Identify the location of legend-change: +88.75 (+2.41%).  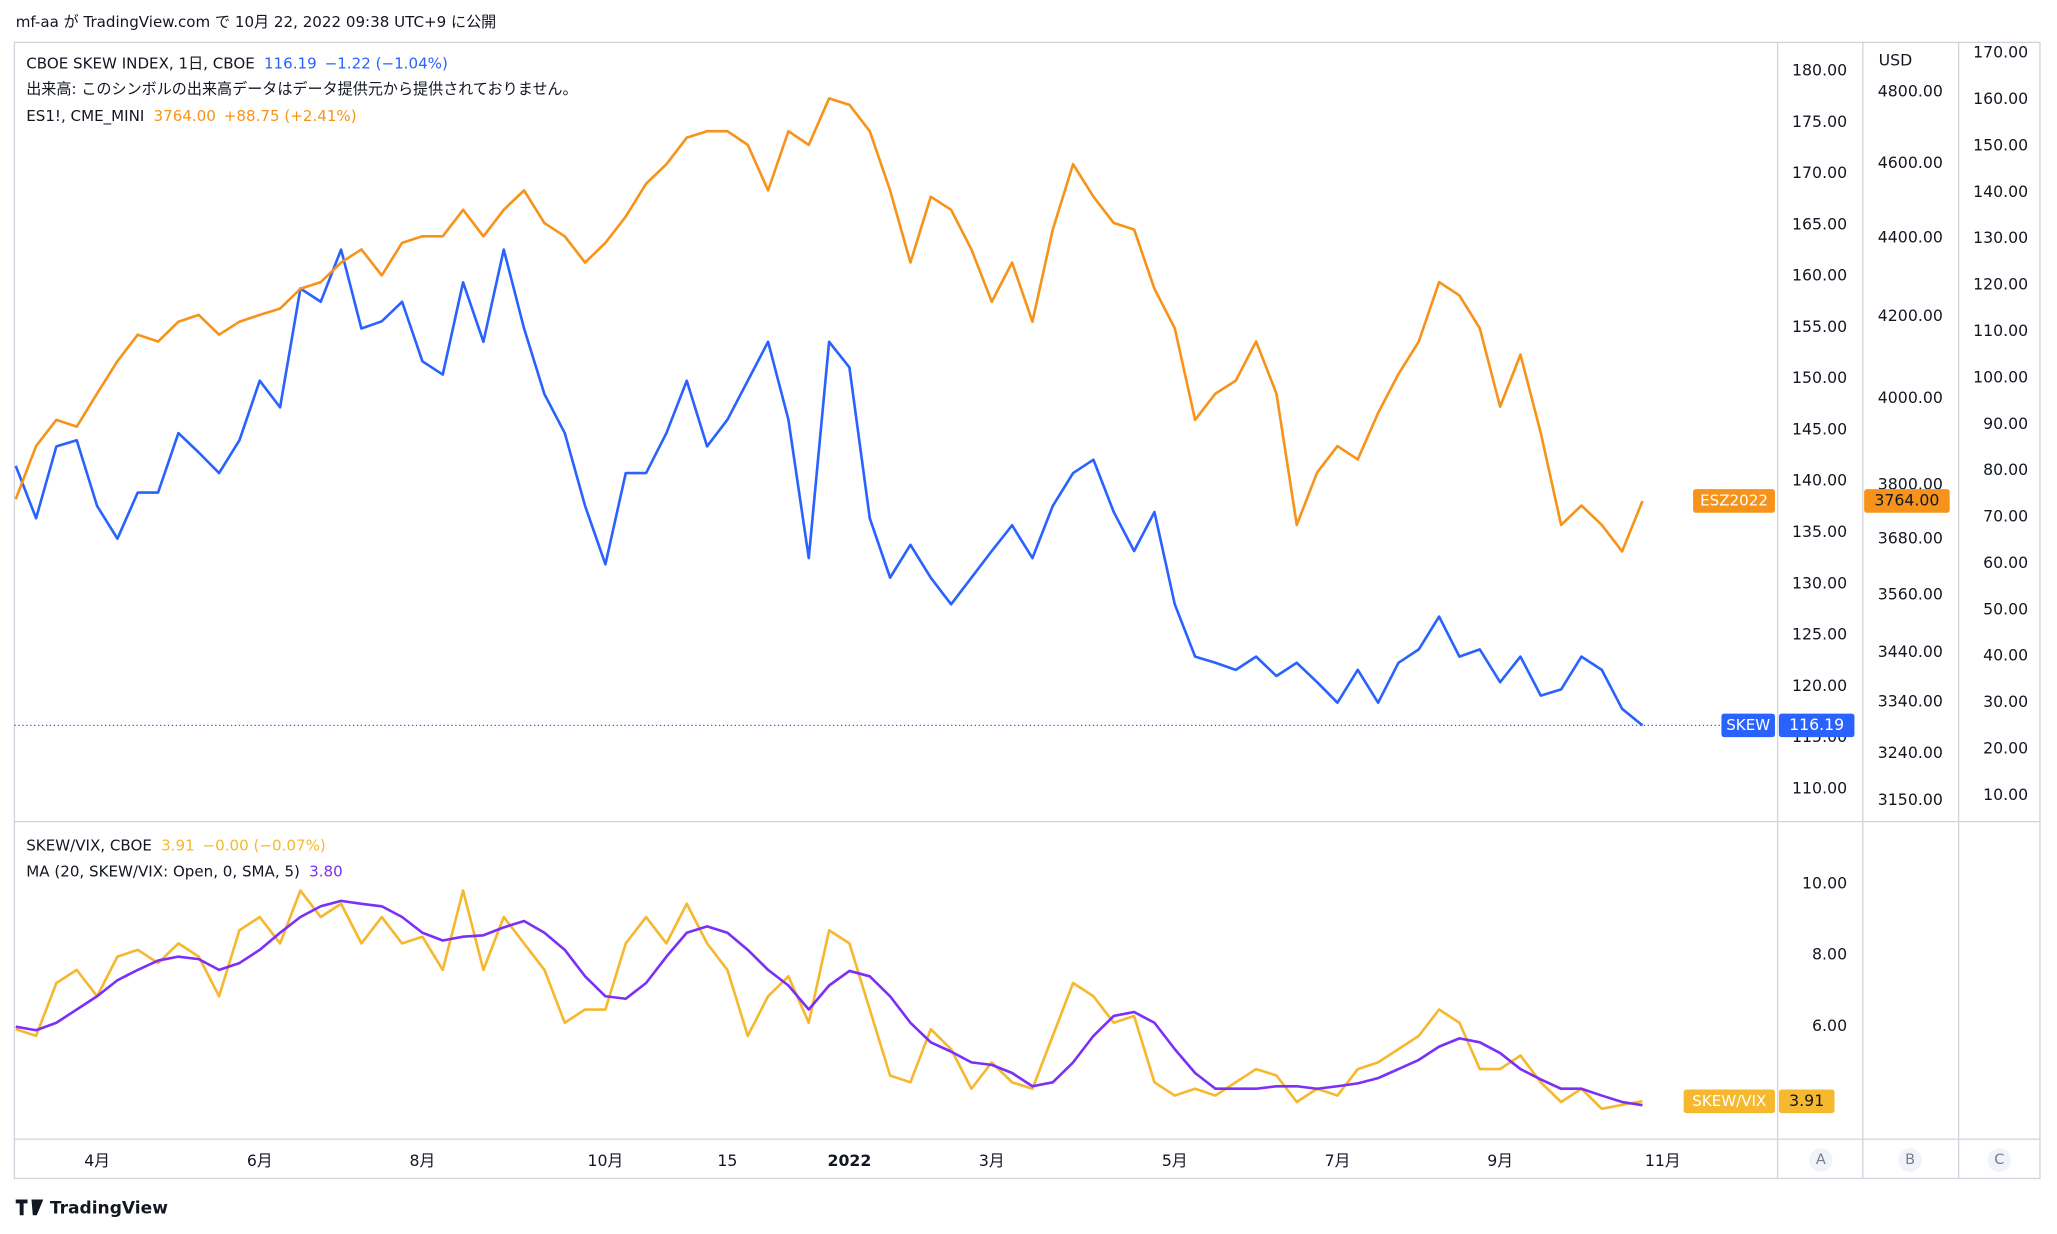
(290, 115).